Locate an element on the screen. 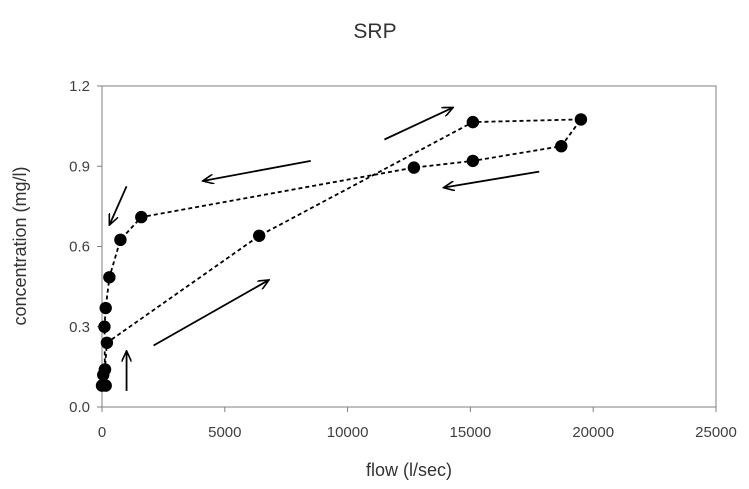  x-tick-label: 20000 is located at coordinates (593, 432).